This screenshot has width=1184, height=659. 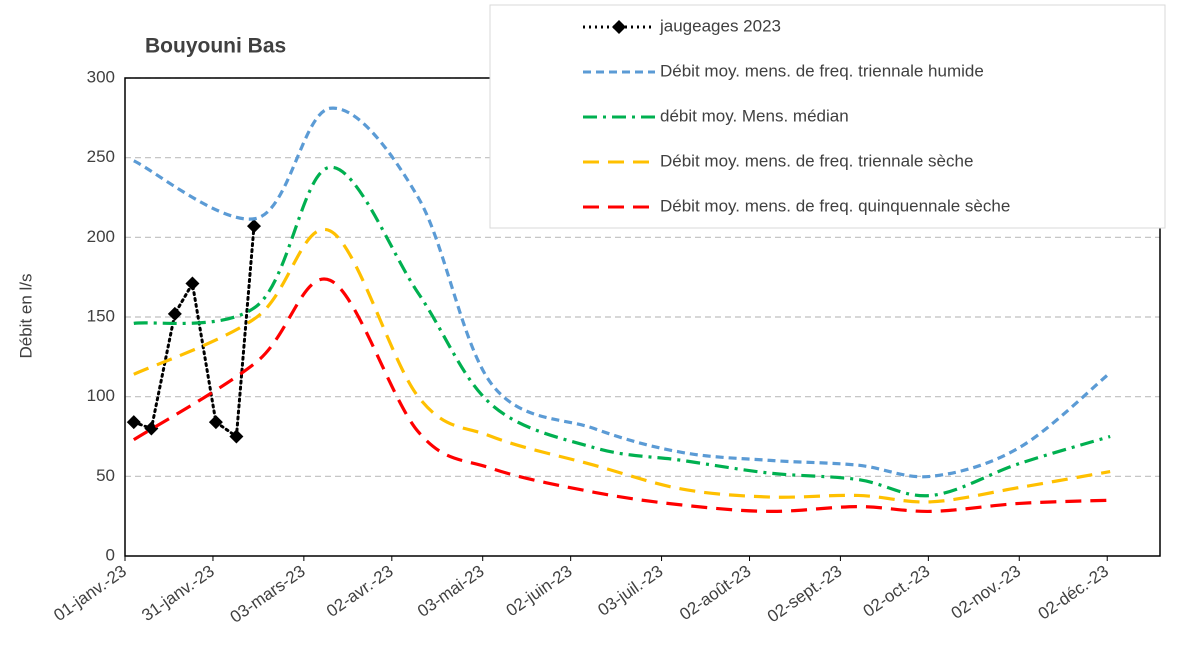 I want to click on x-tick-label: 02-août-23, so click(x=715, y=592).